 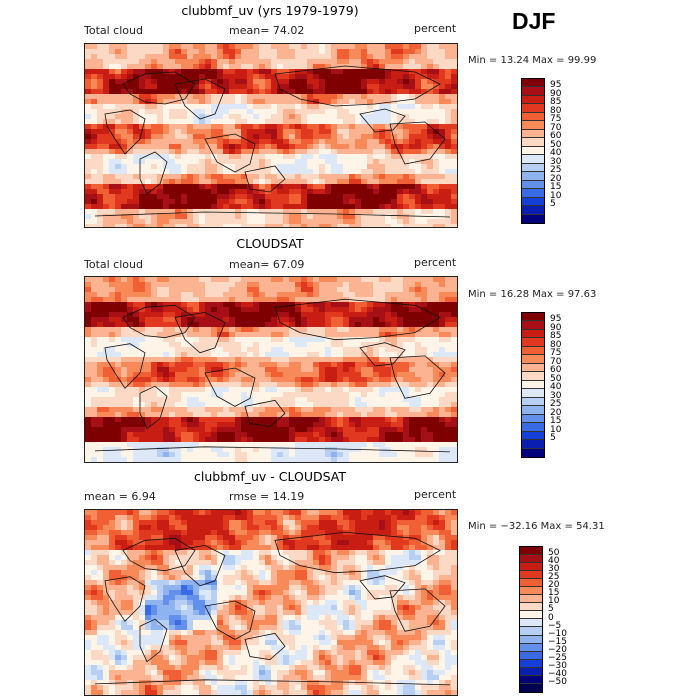 I want to click on panel3-minmax: Min = −32.16 Max = 54.31, so click(x=536, y=526).